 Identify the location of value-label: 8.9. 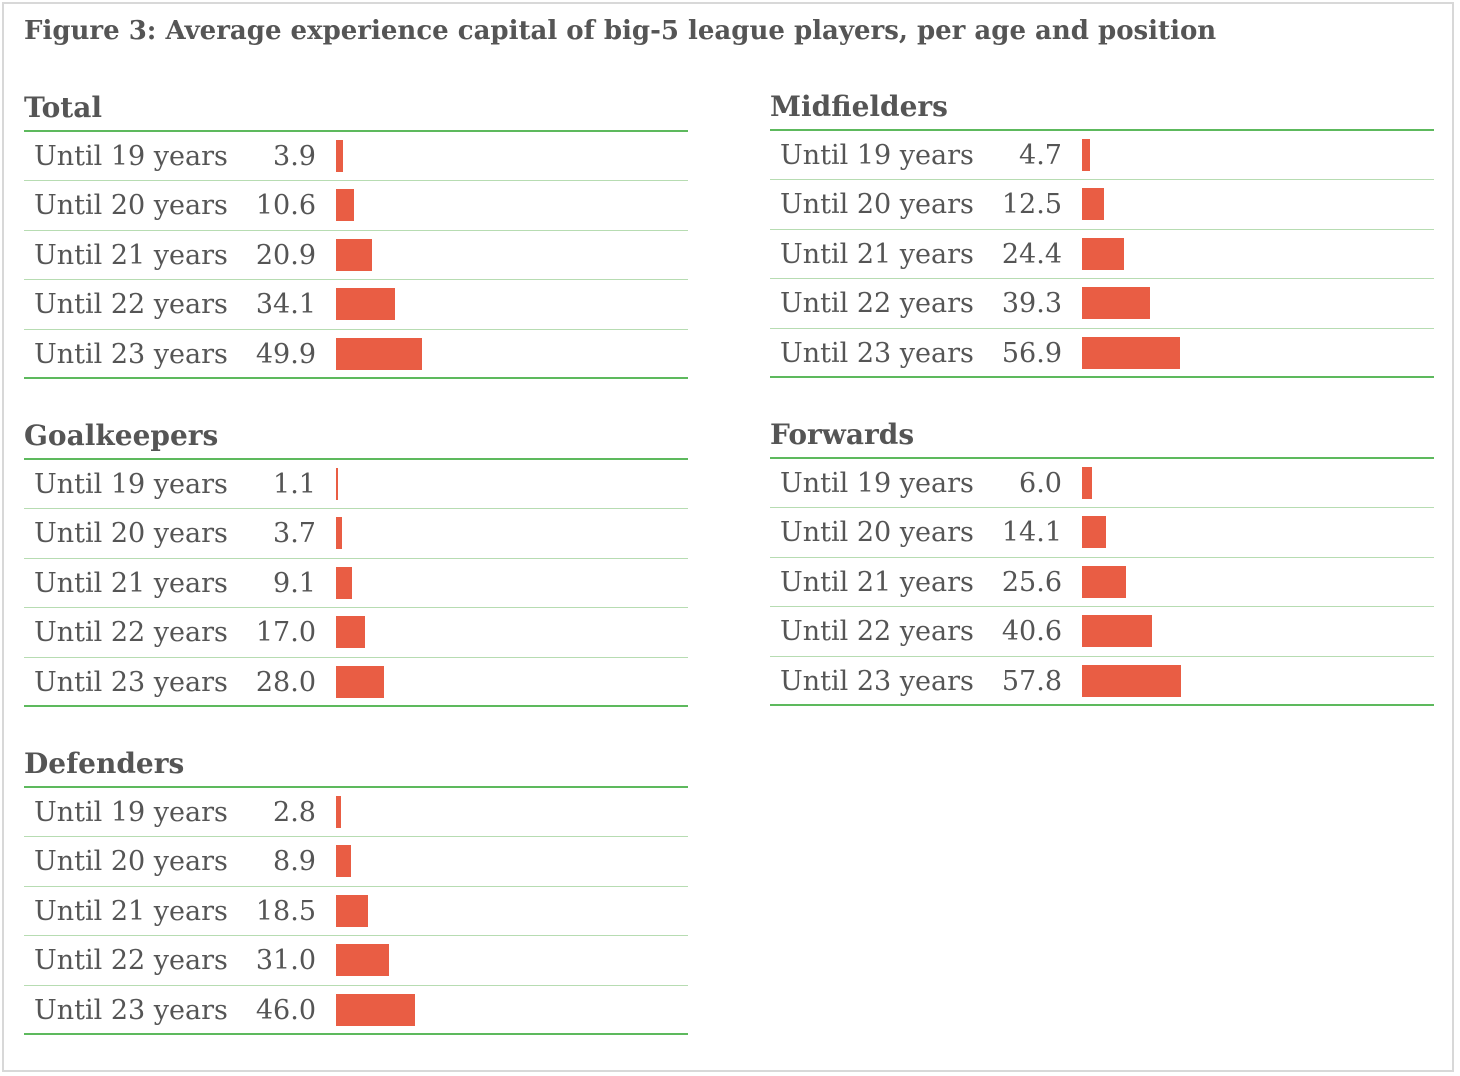
(294, 862).